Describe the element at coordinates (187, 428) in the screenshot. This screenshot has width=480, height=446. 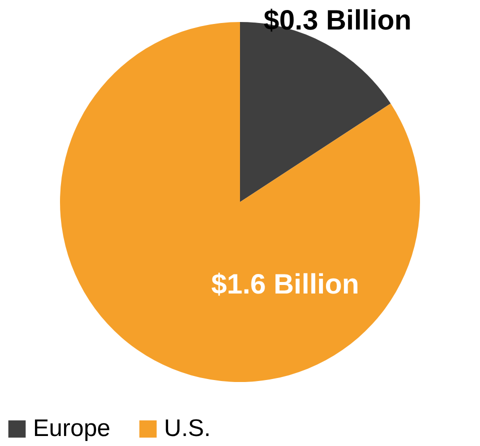
I see `legend-label: U.S.` at that location.